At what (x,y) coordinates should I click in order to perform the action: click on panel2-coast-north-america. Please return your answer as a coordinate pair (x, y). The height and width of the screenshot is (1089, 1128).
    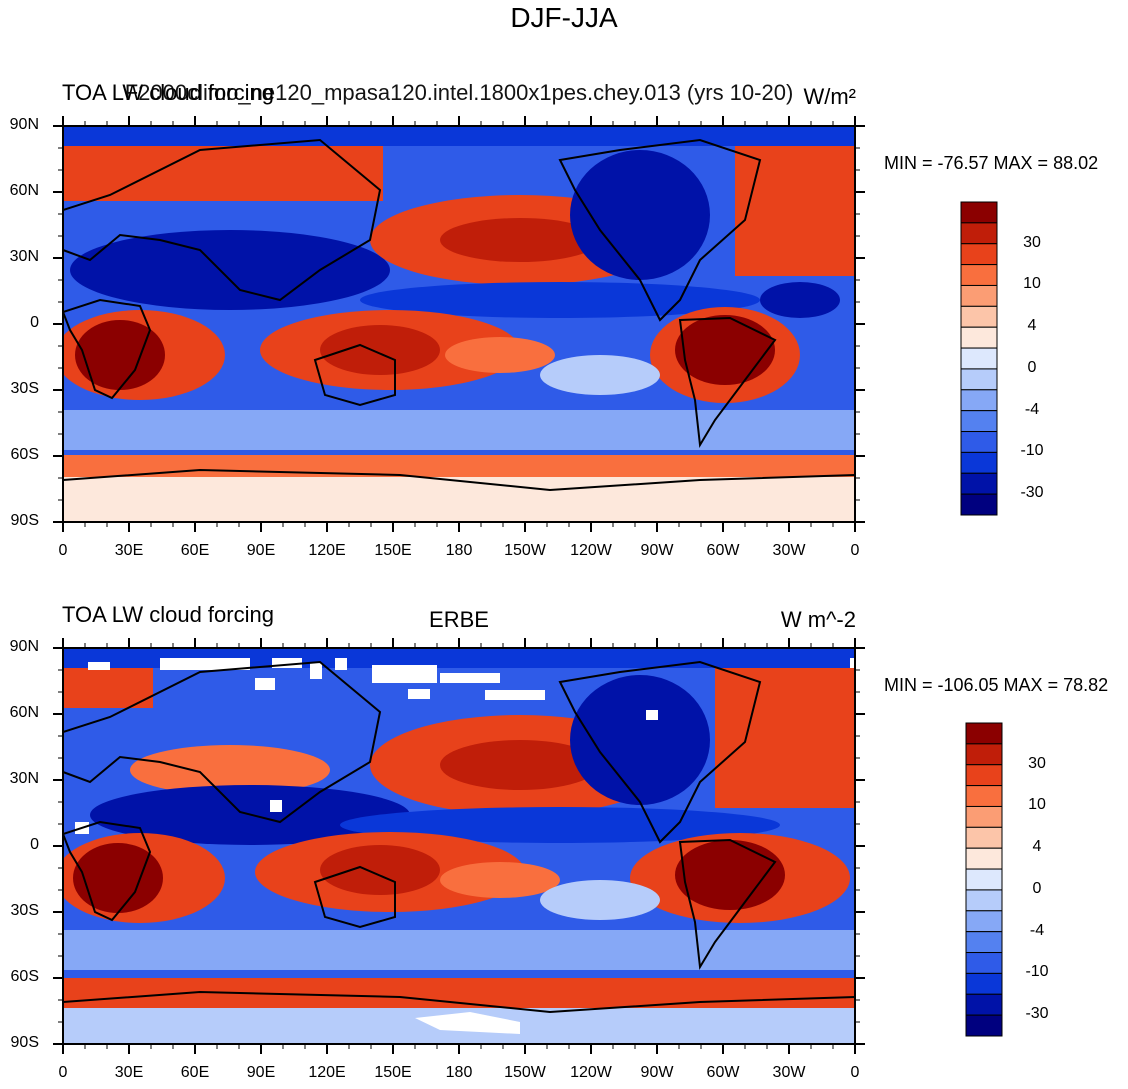
    Looking at the image, I should click on (660, 752).